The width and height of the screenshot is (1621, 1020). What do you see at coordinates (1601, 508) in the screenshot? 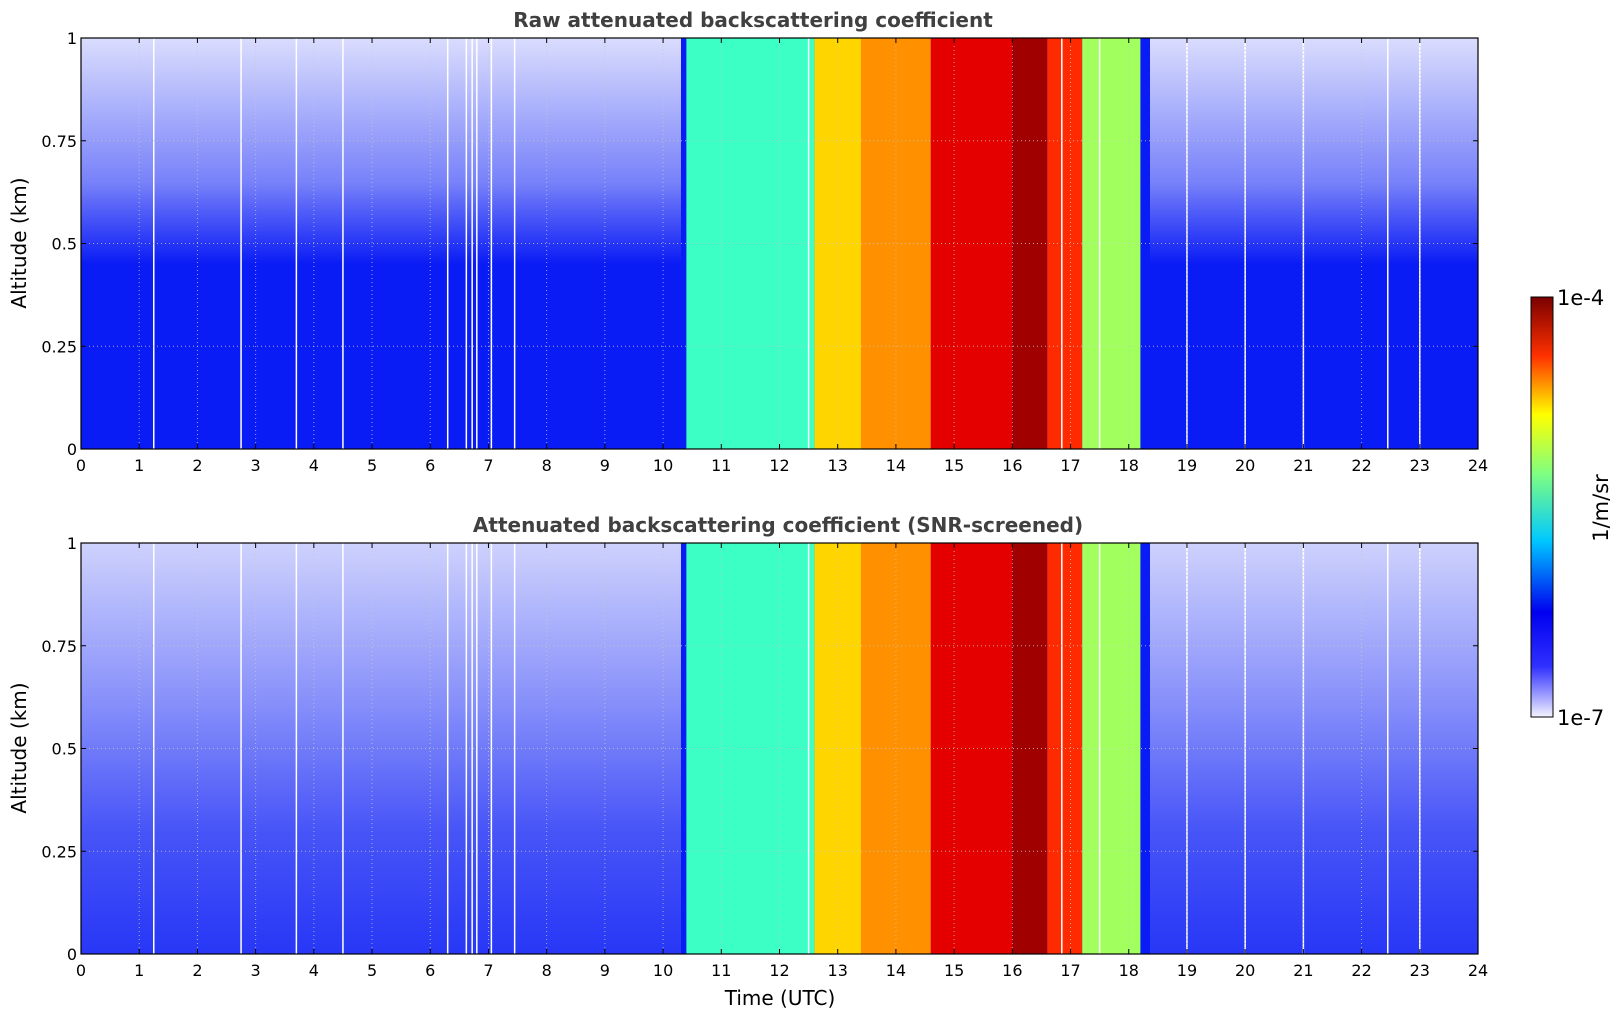
I see `colorbar-unit-label: 1/m/sr` at bounding box center [1601, 508].